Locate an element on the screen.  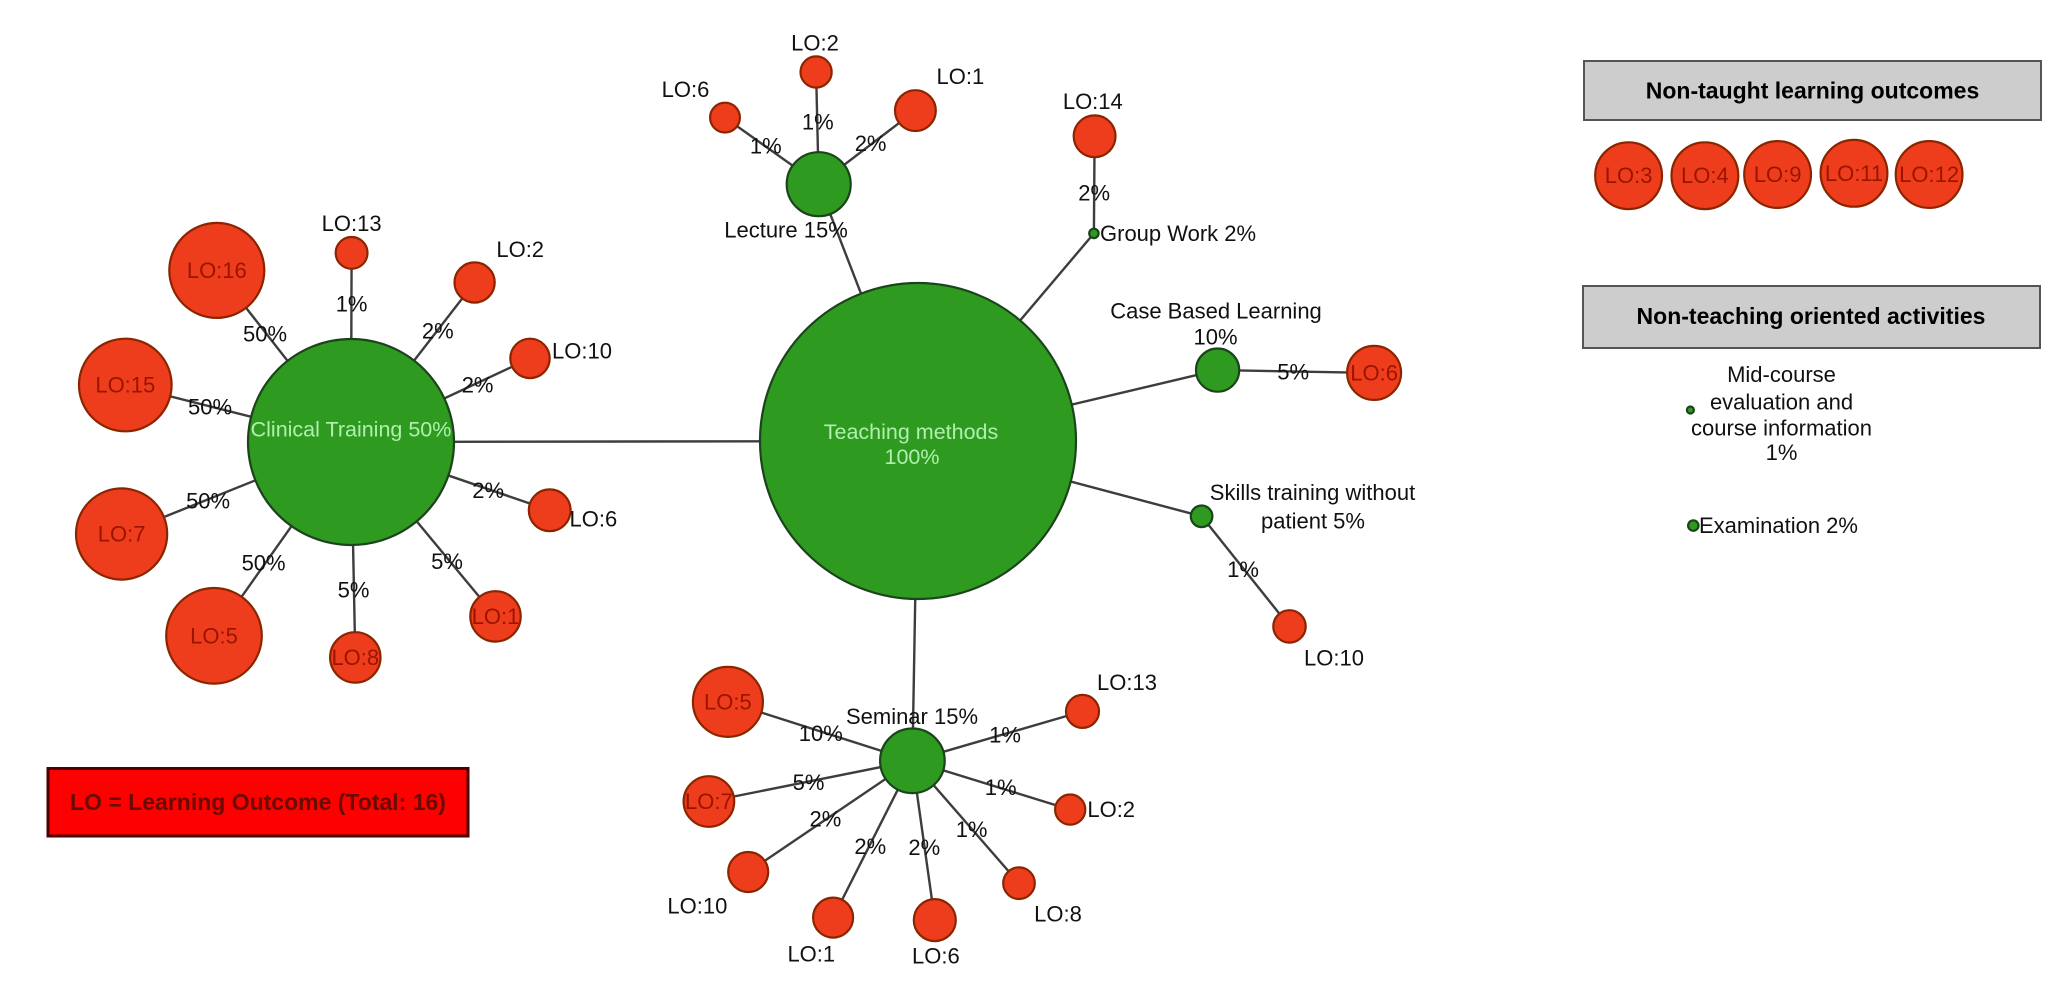
svg-text: Case Based Learning is located at coordinates (1216, 311).